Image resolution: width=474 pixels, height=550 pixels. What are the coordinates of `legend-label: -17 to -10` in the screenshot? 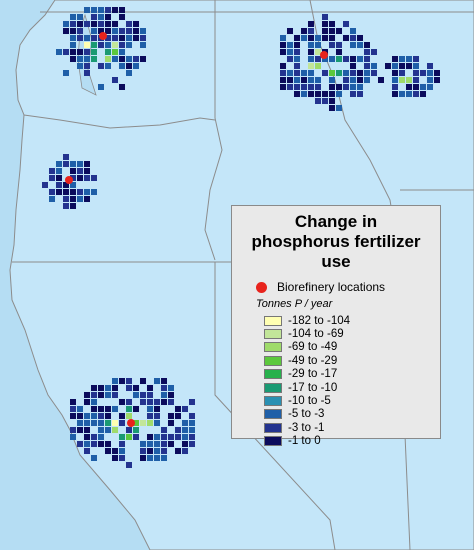 It's located at (313, 387).